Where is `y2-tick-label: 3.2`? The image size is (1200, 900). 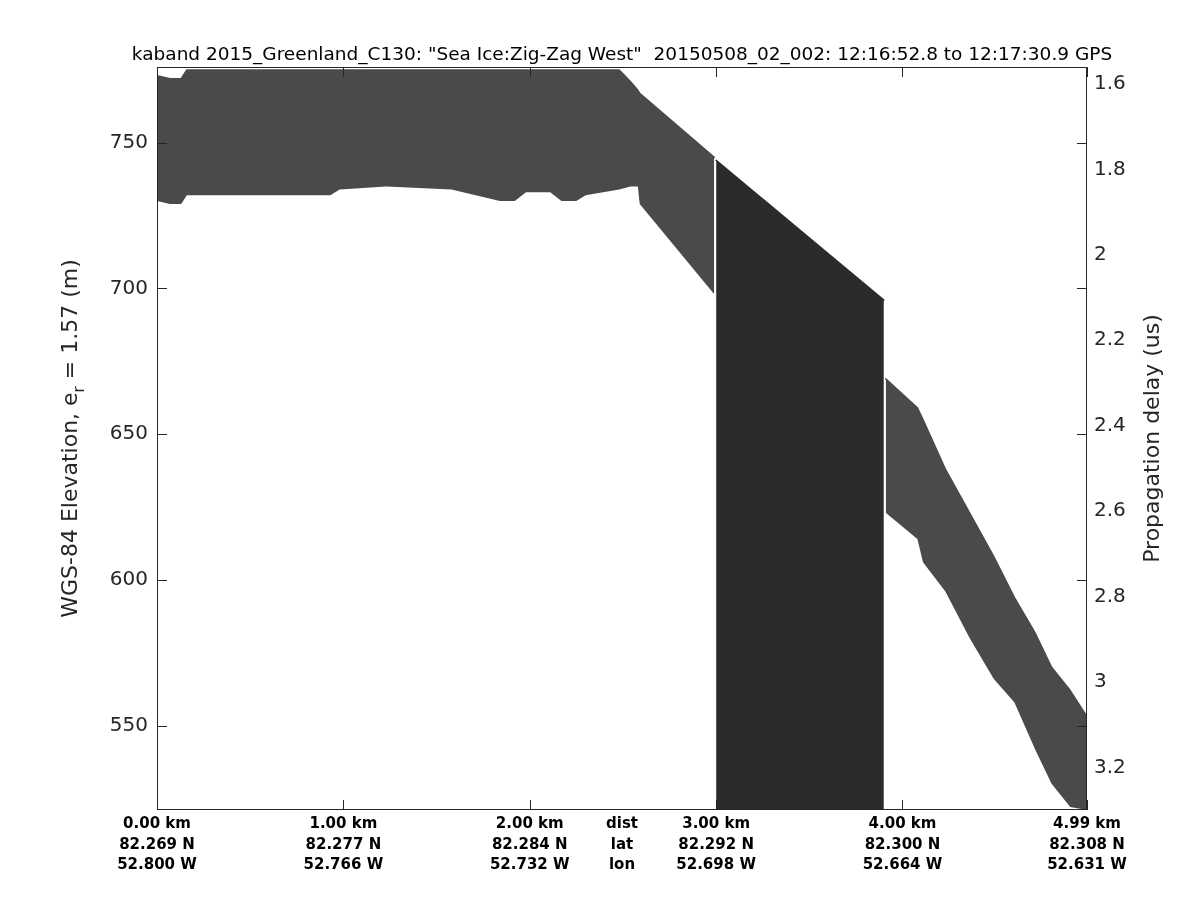
y2-tick-label: 3.2 is located at coordinates (1110, 765).